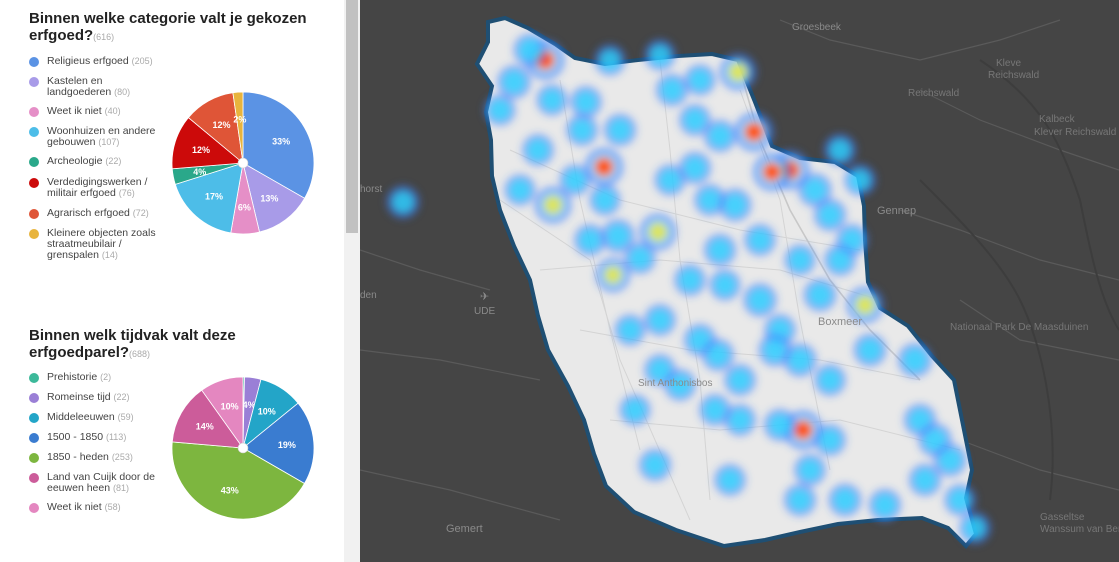 The width and height of the screenshot is (1119, 562). I want to click on period-legend-item: Prehistorie (2), so click(99, 377).